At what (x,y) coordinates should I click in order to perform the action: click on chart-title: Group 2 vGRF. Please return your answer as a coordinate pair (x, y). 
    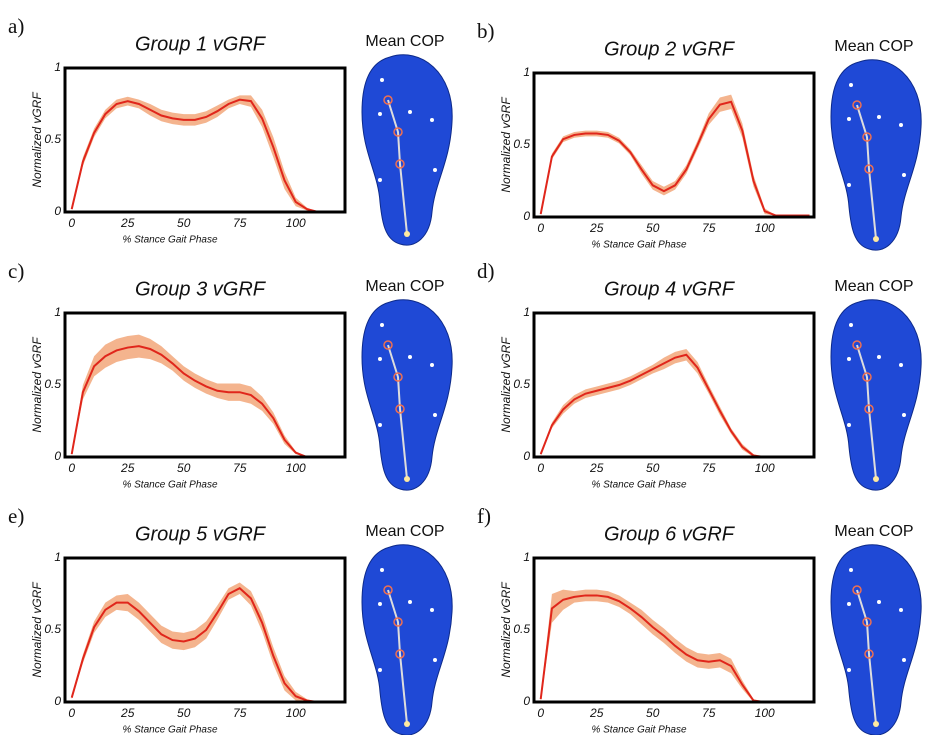
    Looking at the image, I should click on (670, 49).